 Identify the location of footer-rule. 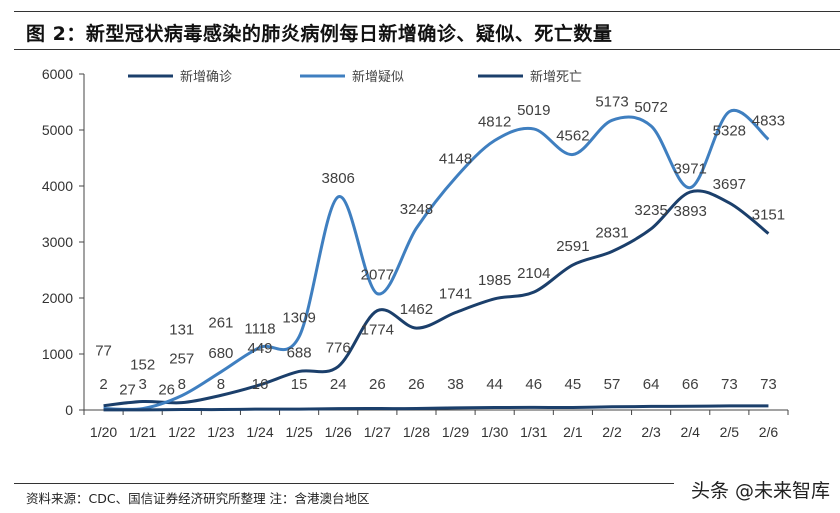
(344, 483).